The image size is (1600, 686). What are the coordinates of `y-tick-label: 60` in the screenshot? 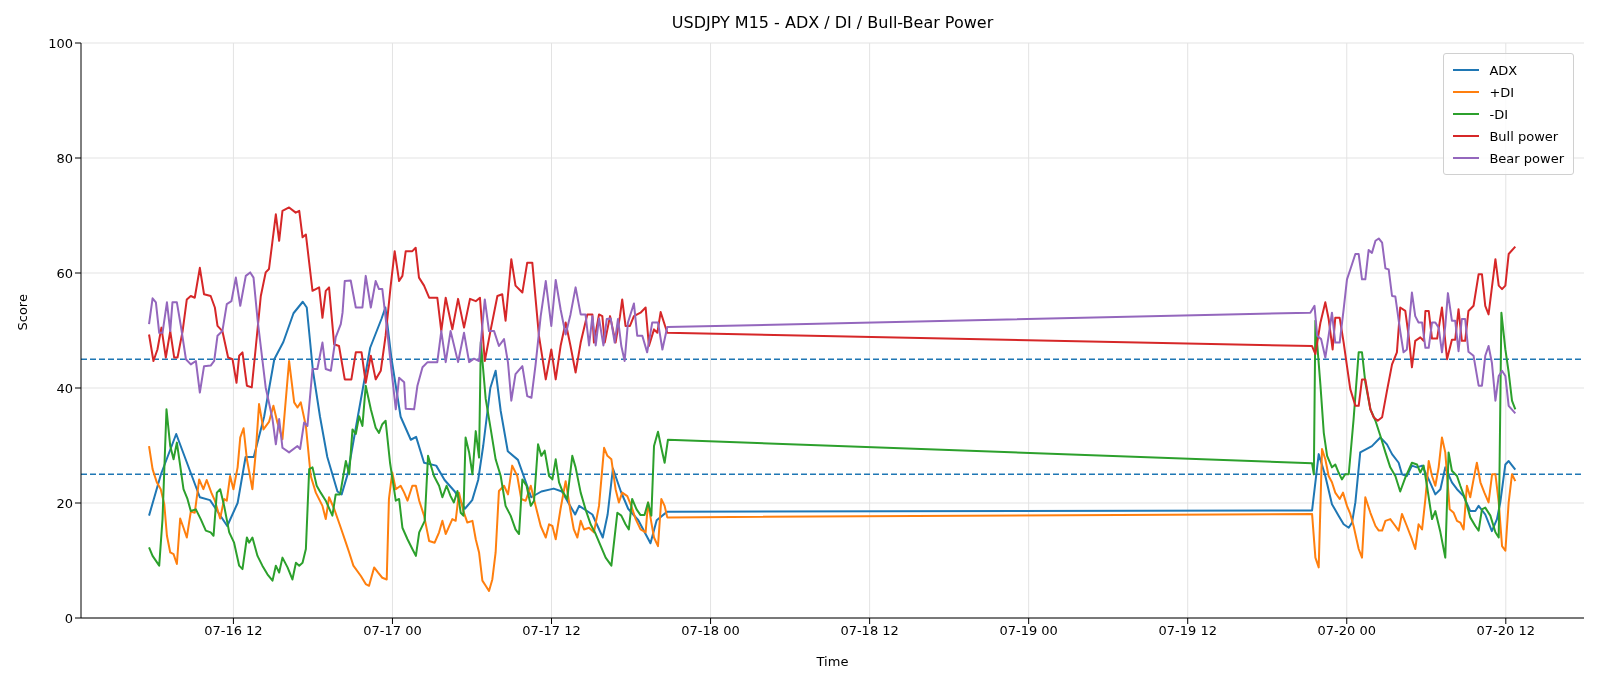 It's located at (64, 273).